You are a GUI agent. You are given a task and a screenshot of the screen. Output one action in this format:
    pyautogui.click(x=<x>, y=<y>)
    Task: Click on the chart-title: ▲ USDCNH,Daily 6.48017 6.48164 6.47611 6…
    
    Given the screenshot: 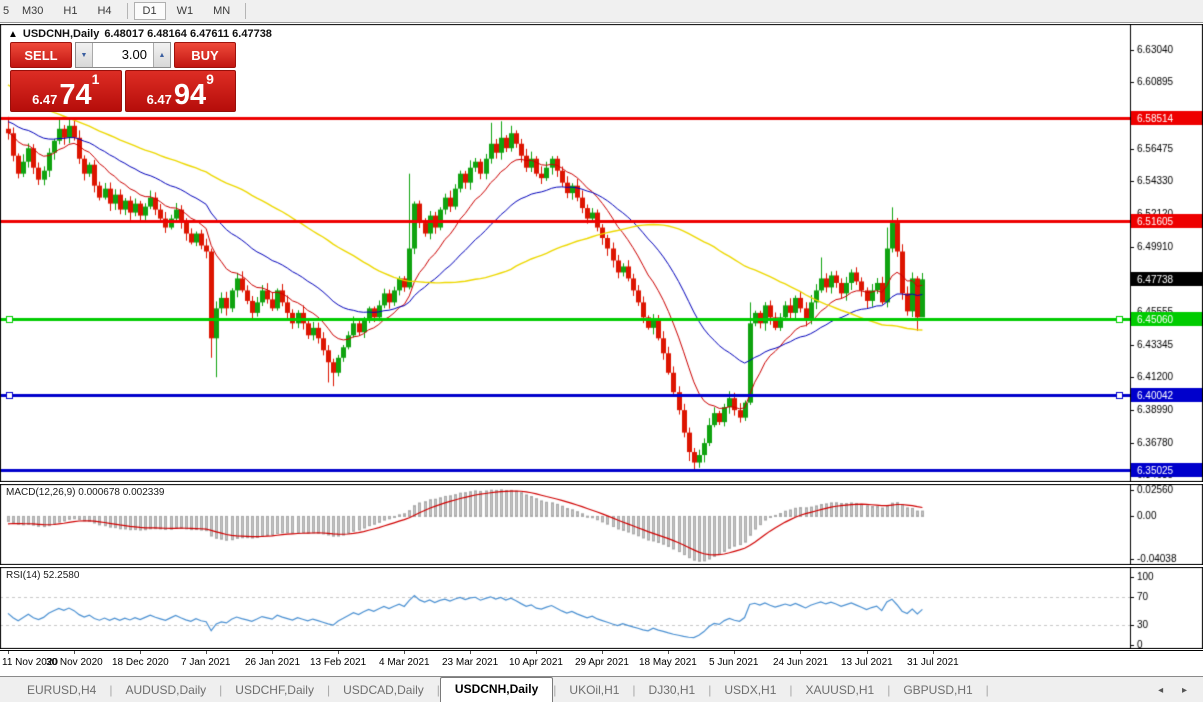 What is the action you would take?
    pyautogui.click(x=140, y=34)
    